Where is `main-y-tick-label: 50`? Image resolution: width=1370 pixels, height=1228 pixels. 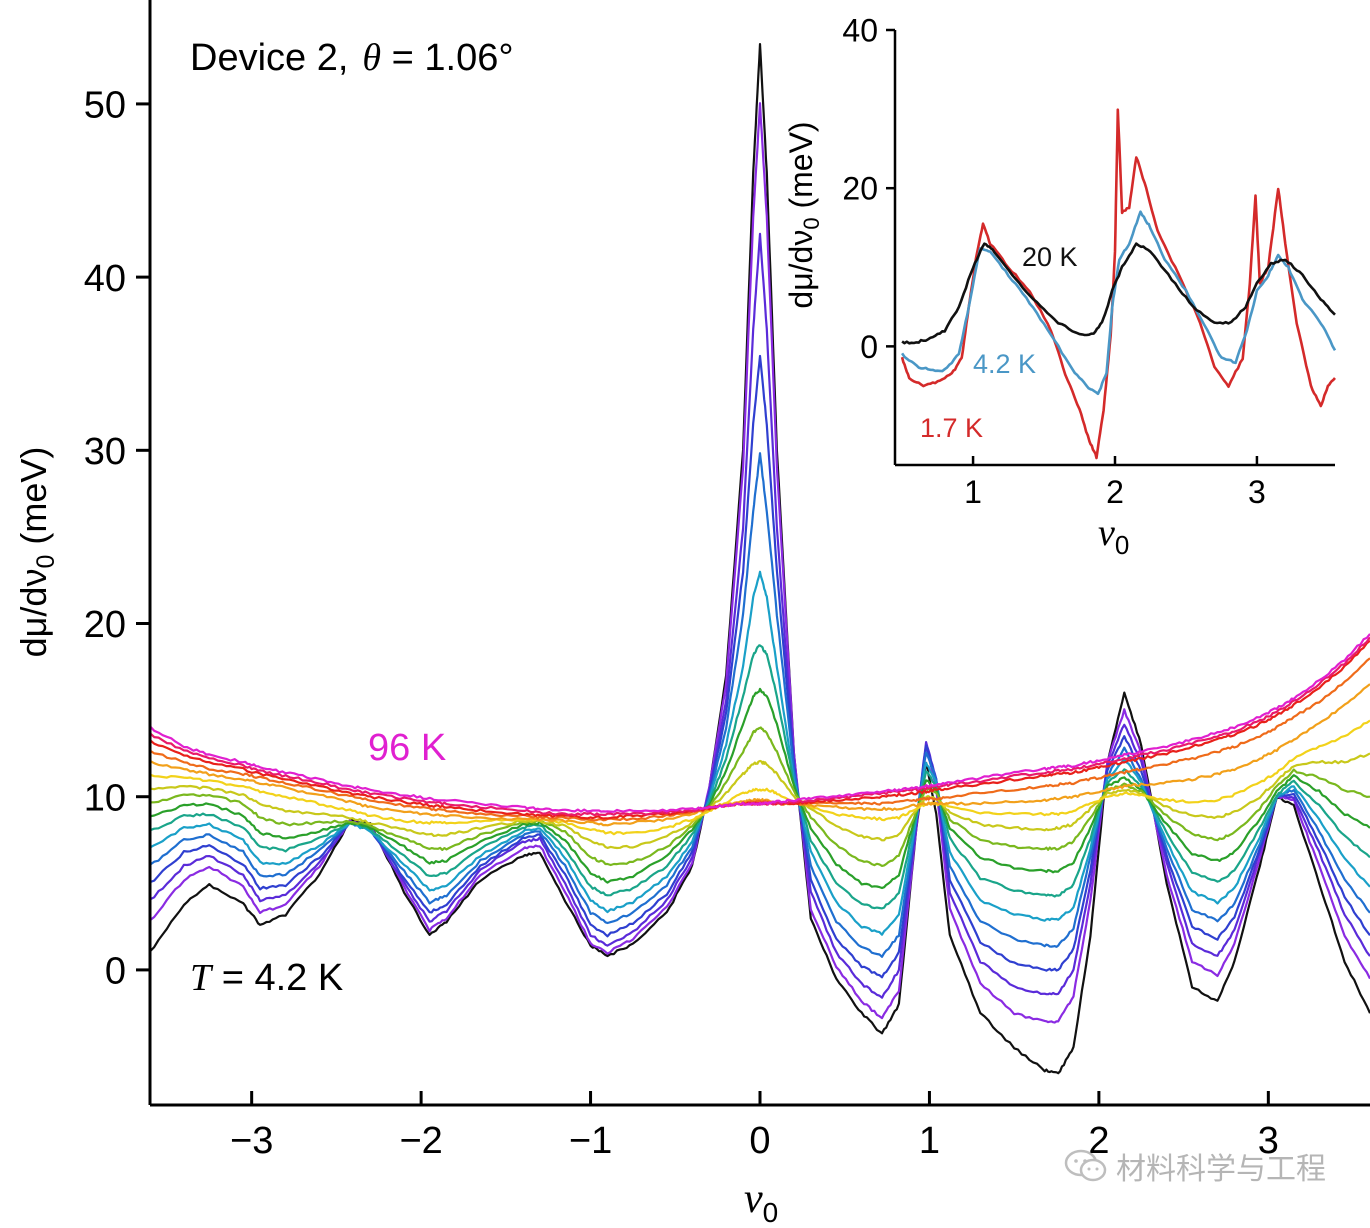 main-y-tick-label: 50 is located at coordinates (105, 106).